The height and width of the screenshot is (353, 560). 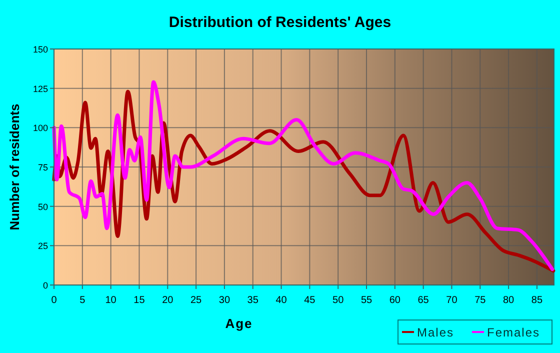 I want to click on legend-label: Males, so click(x=435, y=333).